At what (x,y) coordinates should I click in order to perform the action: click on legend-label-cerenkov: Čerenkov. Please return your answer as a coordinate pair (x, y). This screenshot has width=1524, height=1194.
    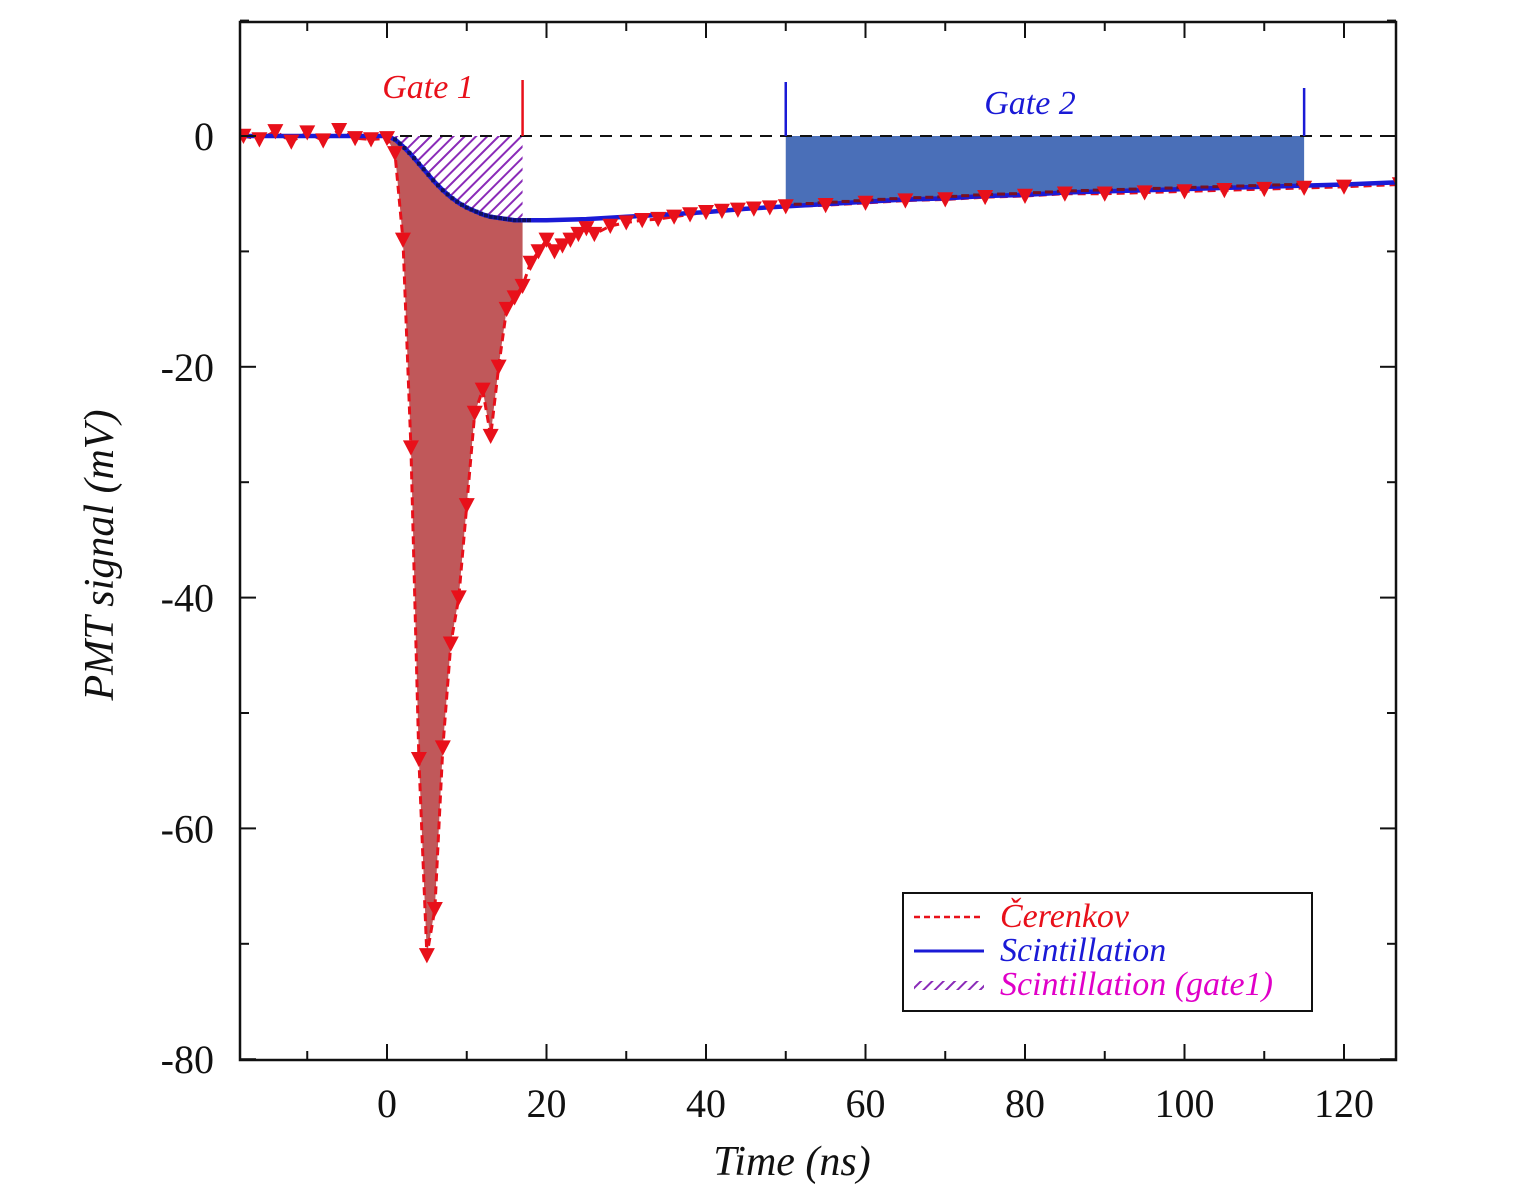
    Looking at the image, I should click on (1065, 916).